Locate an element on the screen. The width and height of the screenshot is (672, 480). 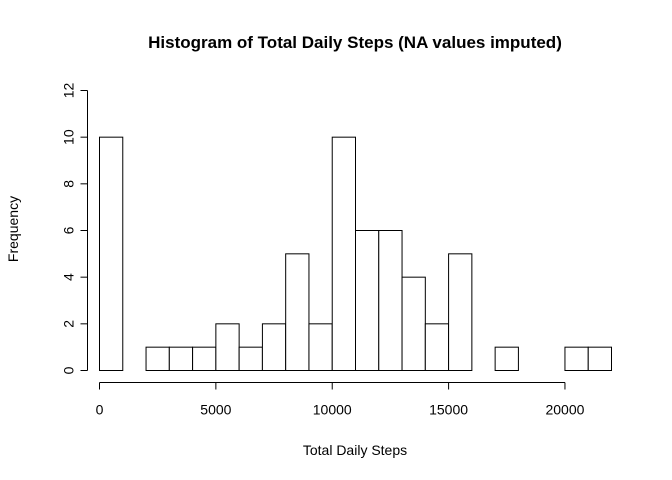
y-axis: 0 2 4 6 8 10 12 is located at coordinates (74, 228).